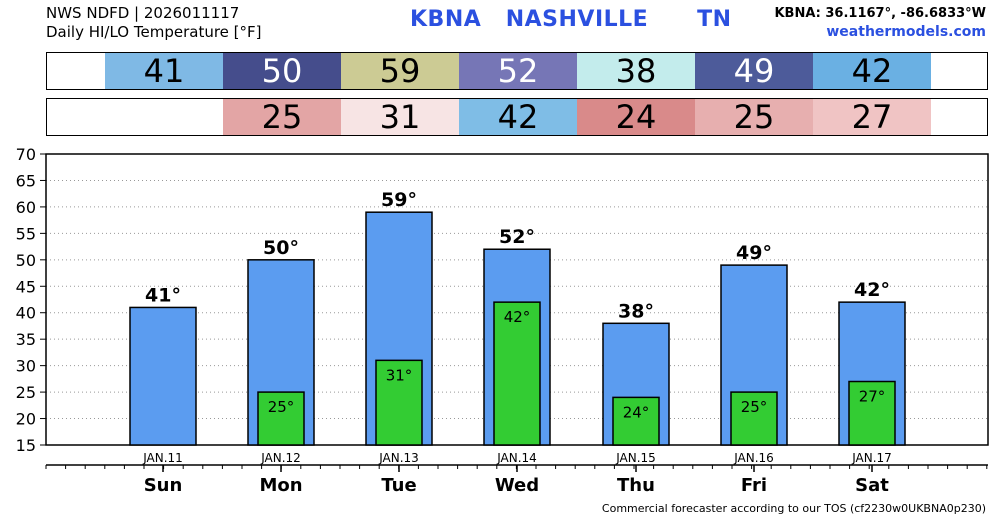 This screenshot has width=1000, height=520. I want to click on high-temp-label: 41°, so click(163, 295).